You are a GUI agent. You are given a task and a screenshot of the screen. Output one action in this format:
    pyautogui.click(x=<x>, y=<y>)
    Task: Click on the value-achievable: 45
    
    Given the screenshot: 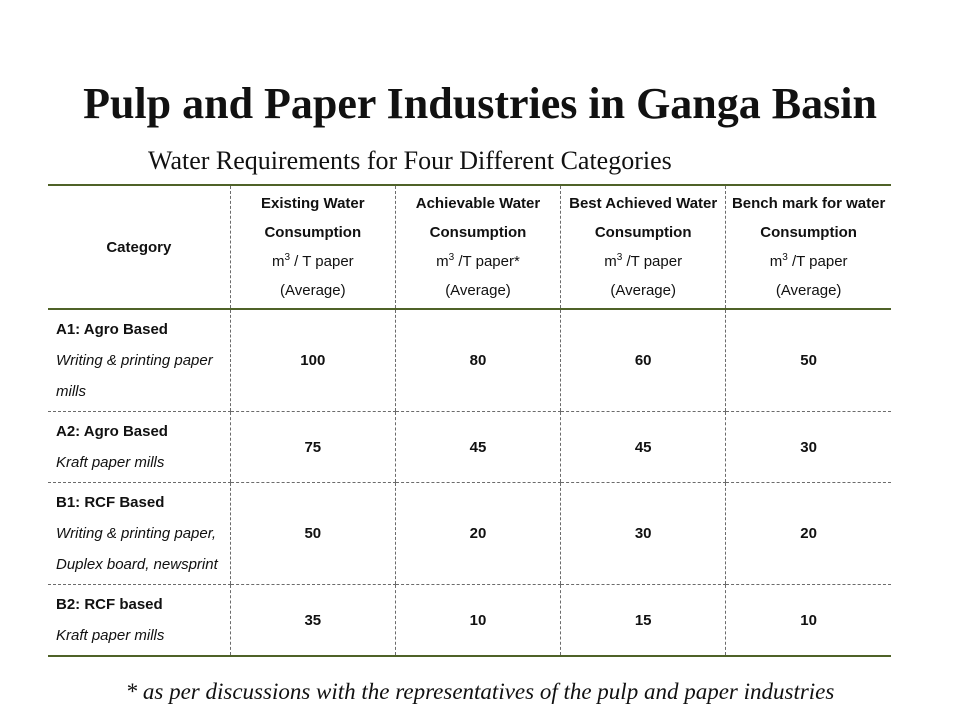 What is the action you would take?
    pyautogui.click(x=477, y=447)
    